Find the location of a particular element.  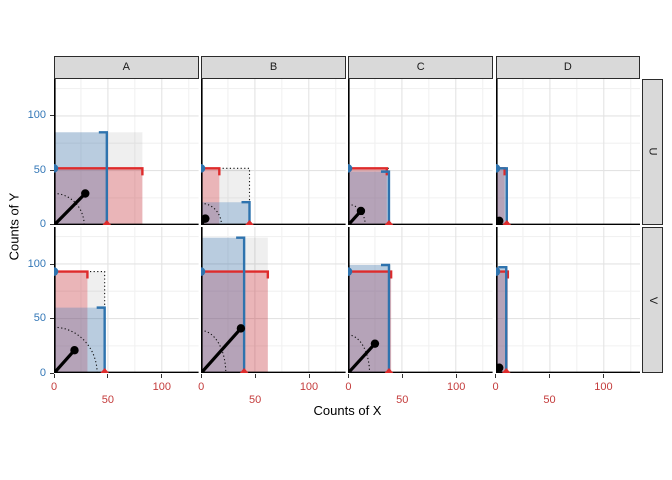

panel-A-U is located at coordinates (126, 151).